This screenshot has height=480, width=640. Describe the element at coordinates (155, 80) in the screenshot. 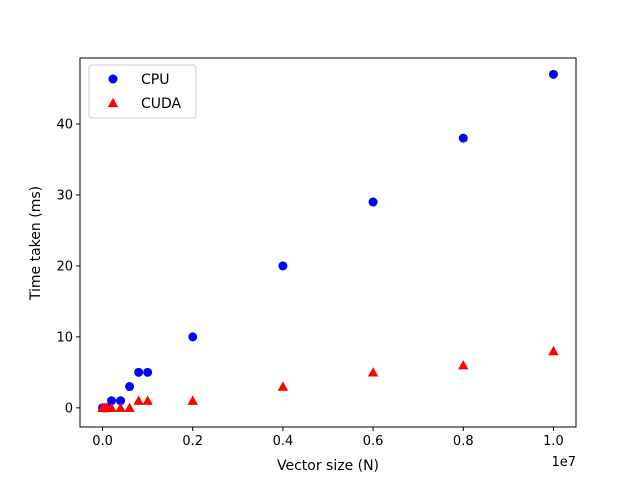

I see `legend-cpu-label: CPU` at that location.